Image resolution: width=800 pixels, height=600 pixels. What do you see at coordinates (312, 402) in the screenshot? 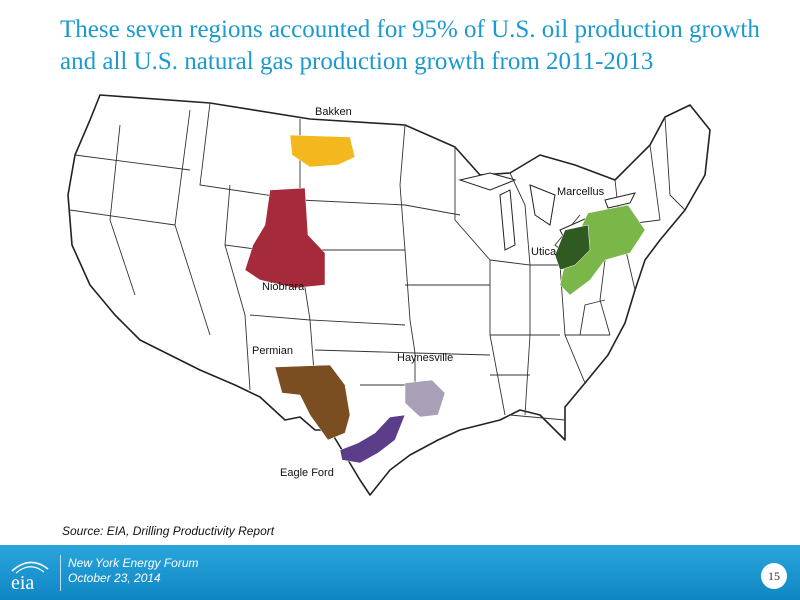
I see `region-permian` at bounding box center [312, 402].